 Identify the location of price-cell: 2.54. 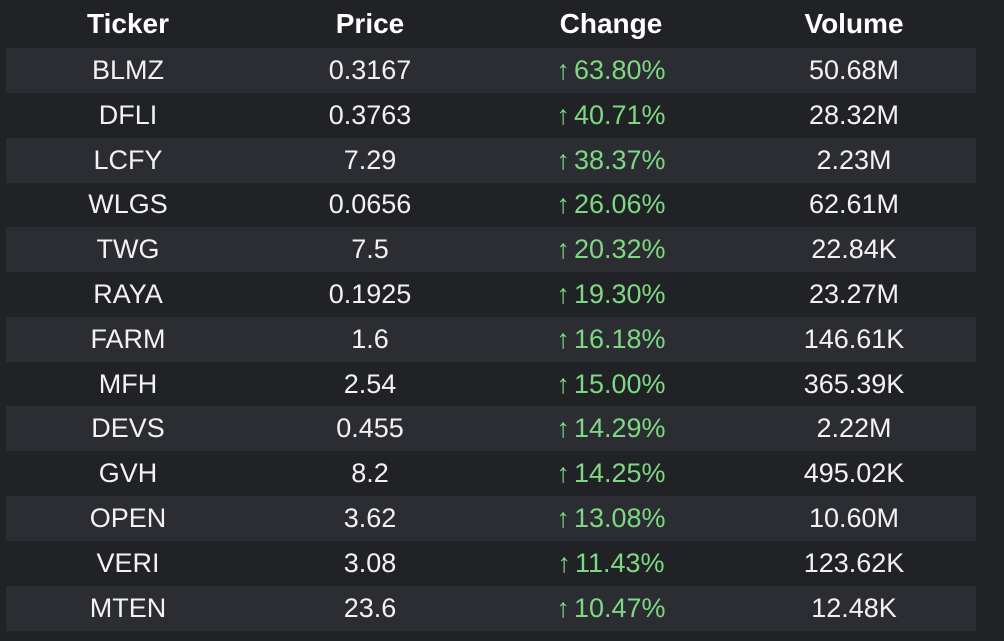
(370, 383).